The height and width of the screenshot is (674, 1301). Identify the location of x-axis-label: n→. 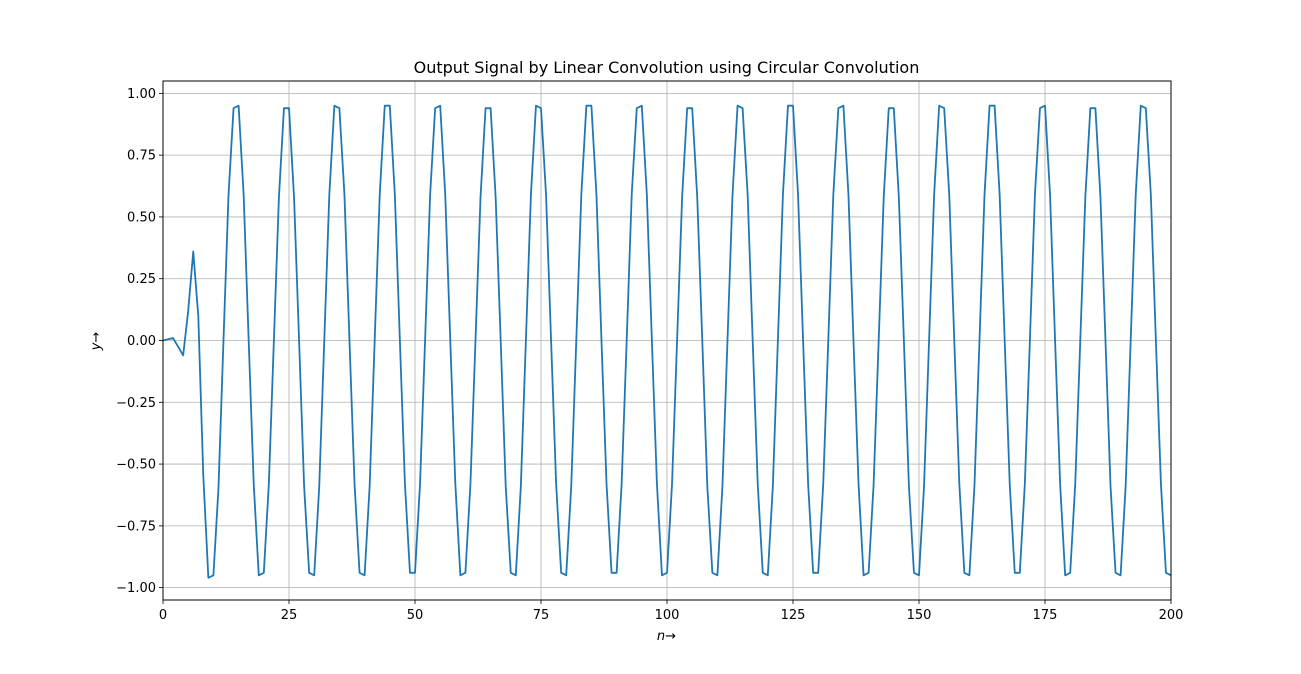
(666, 636).